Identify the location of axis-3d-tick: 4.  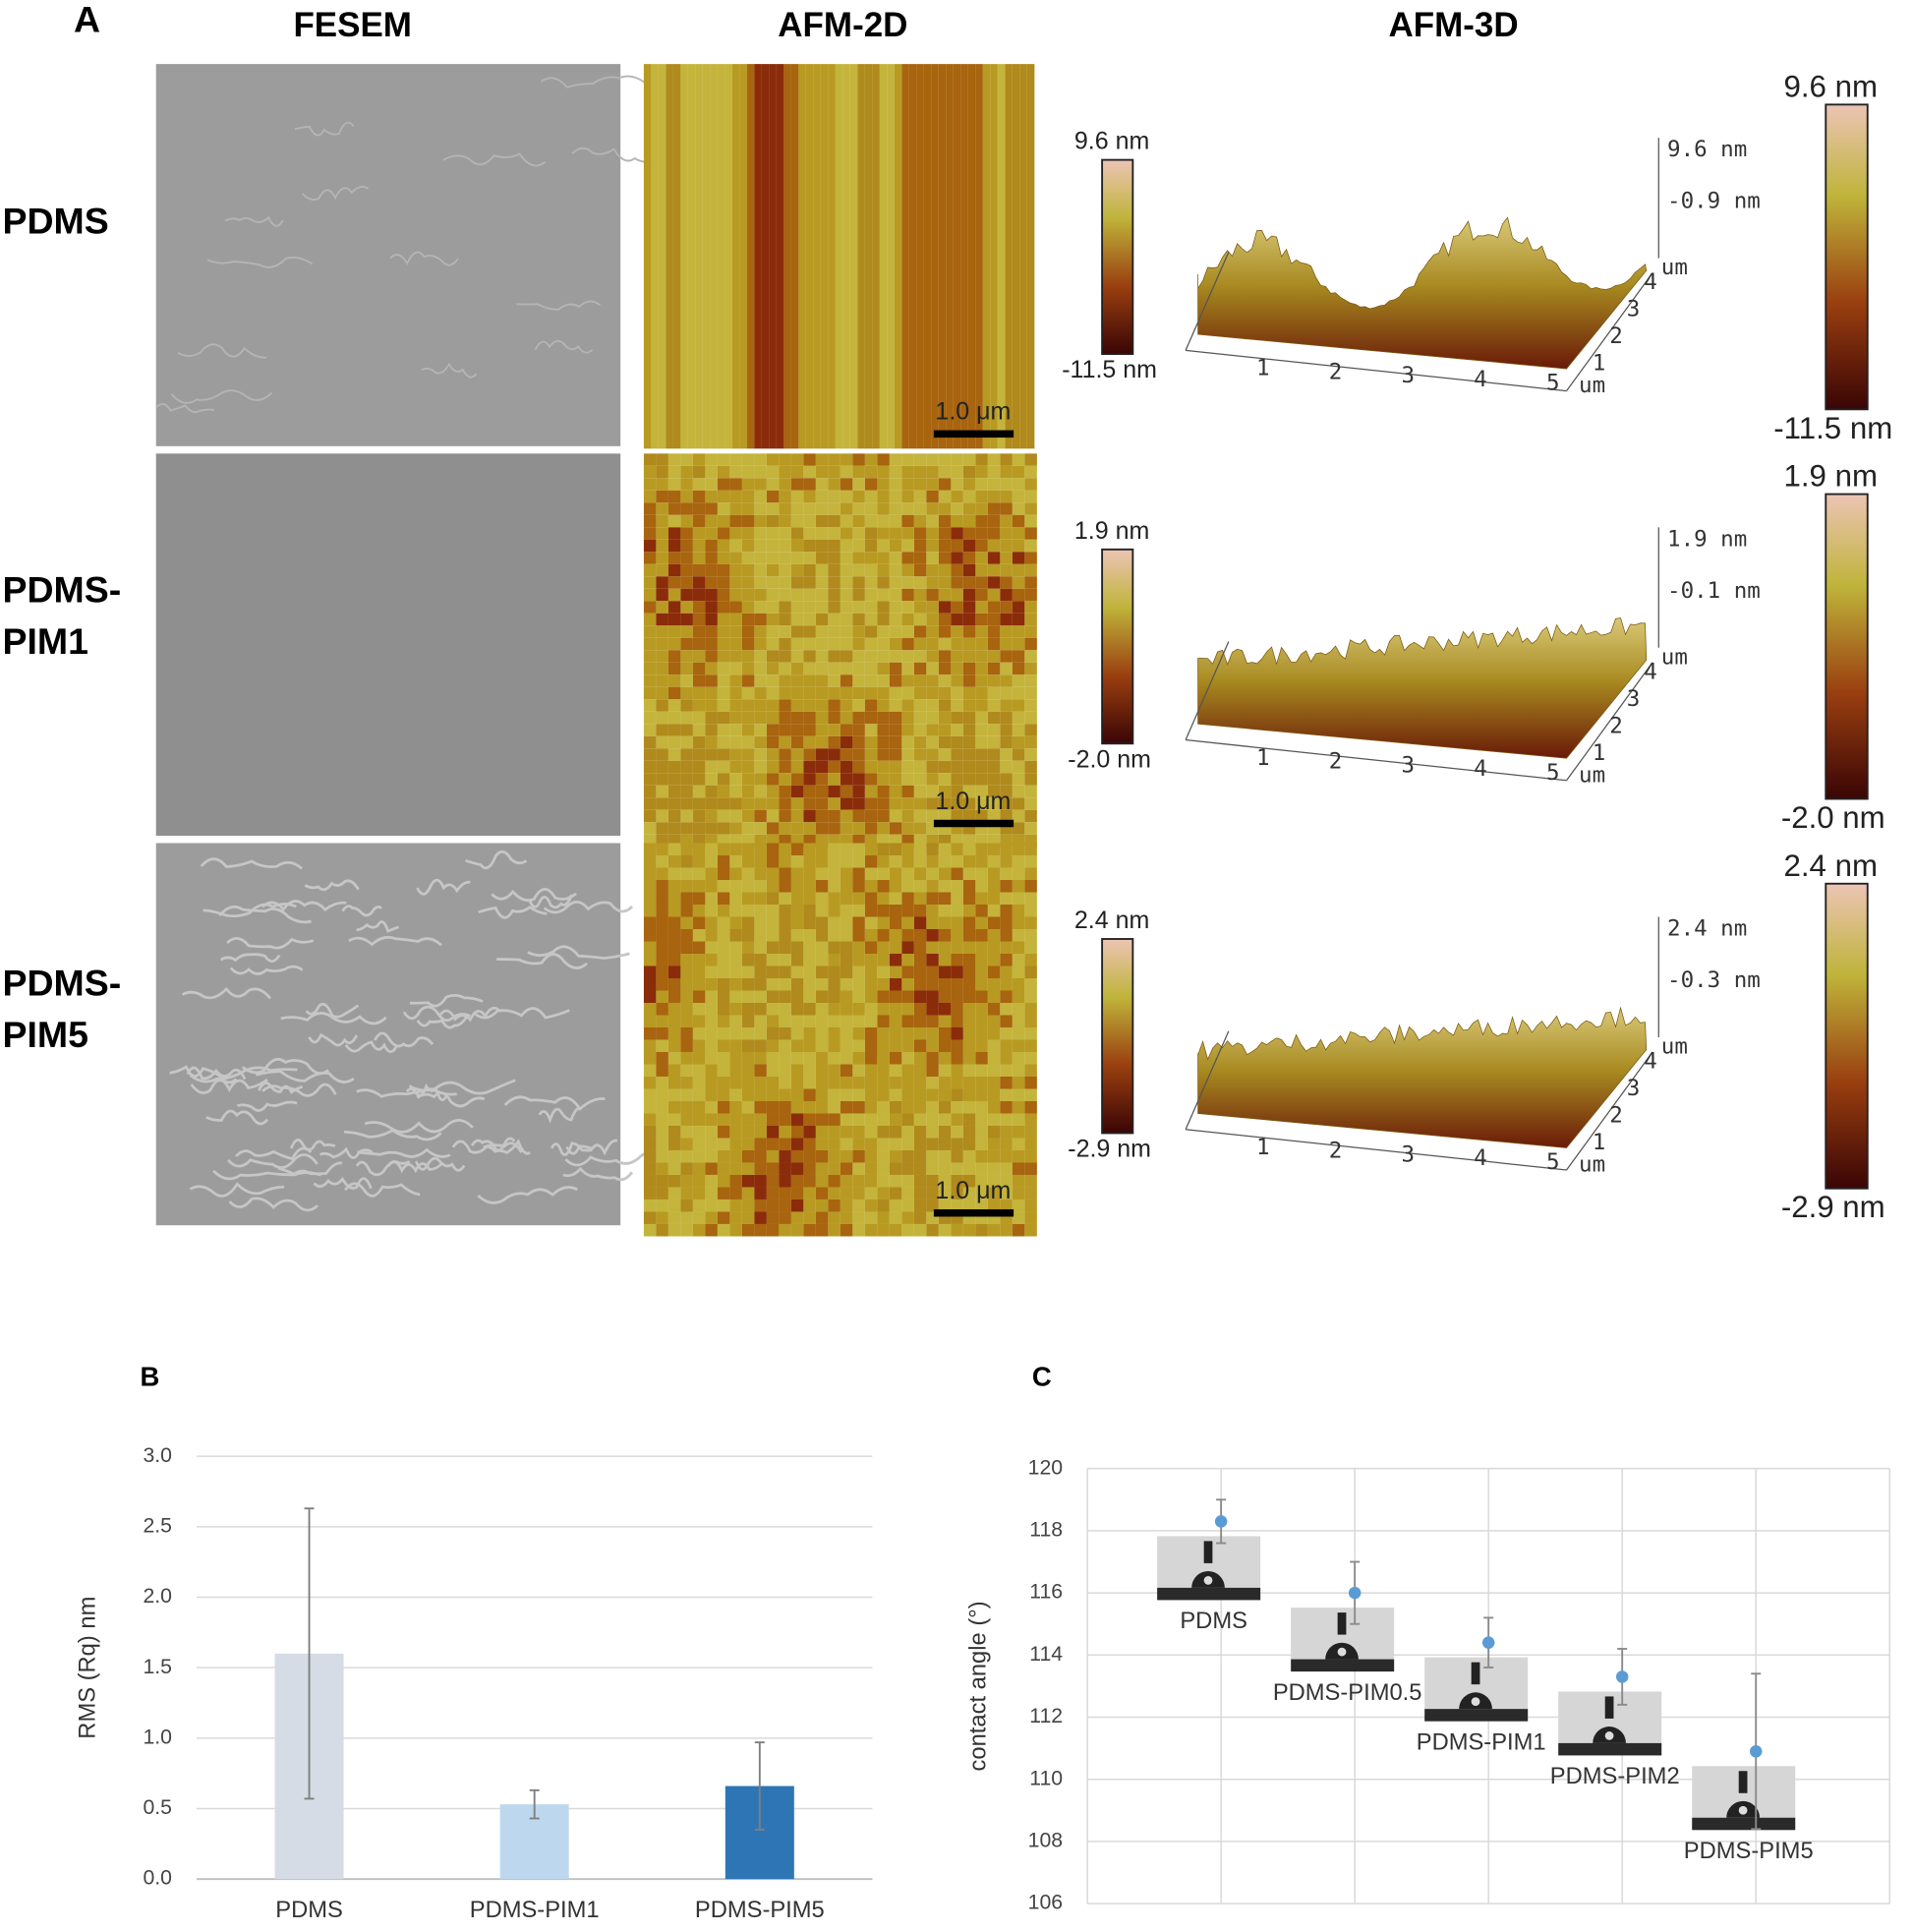
(1650, 1061).